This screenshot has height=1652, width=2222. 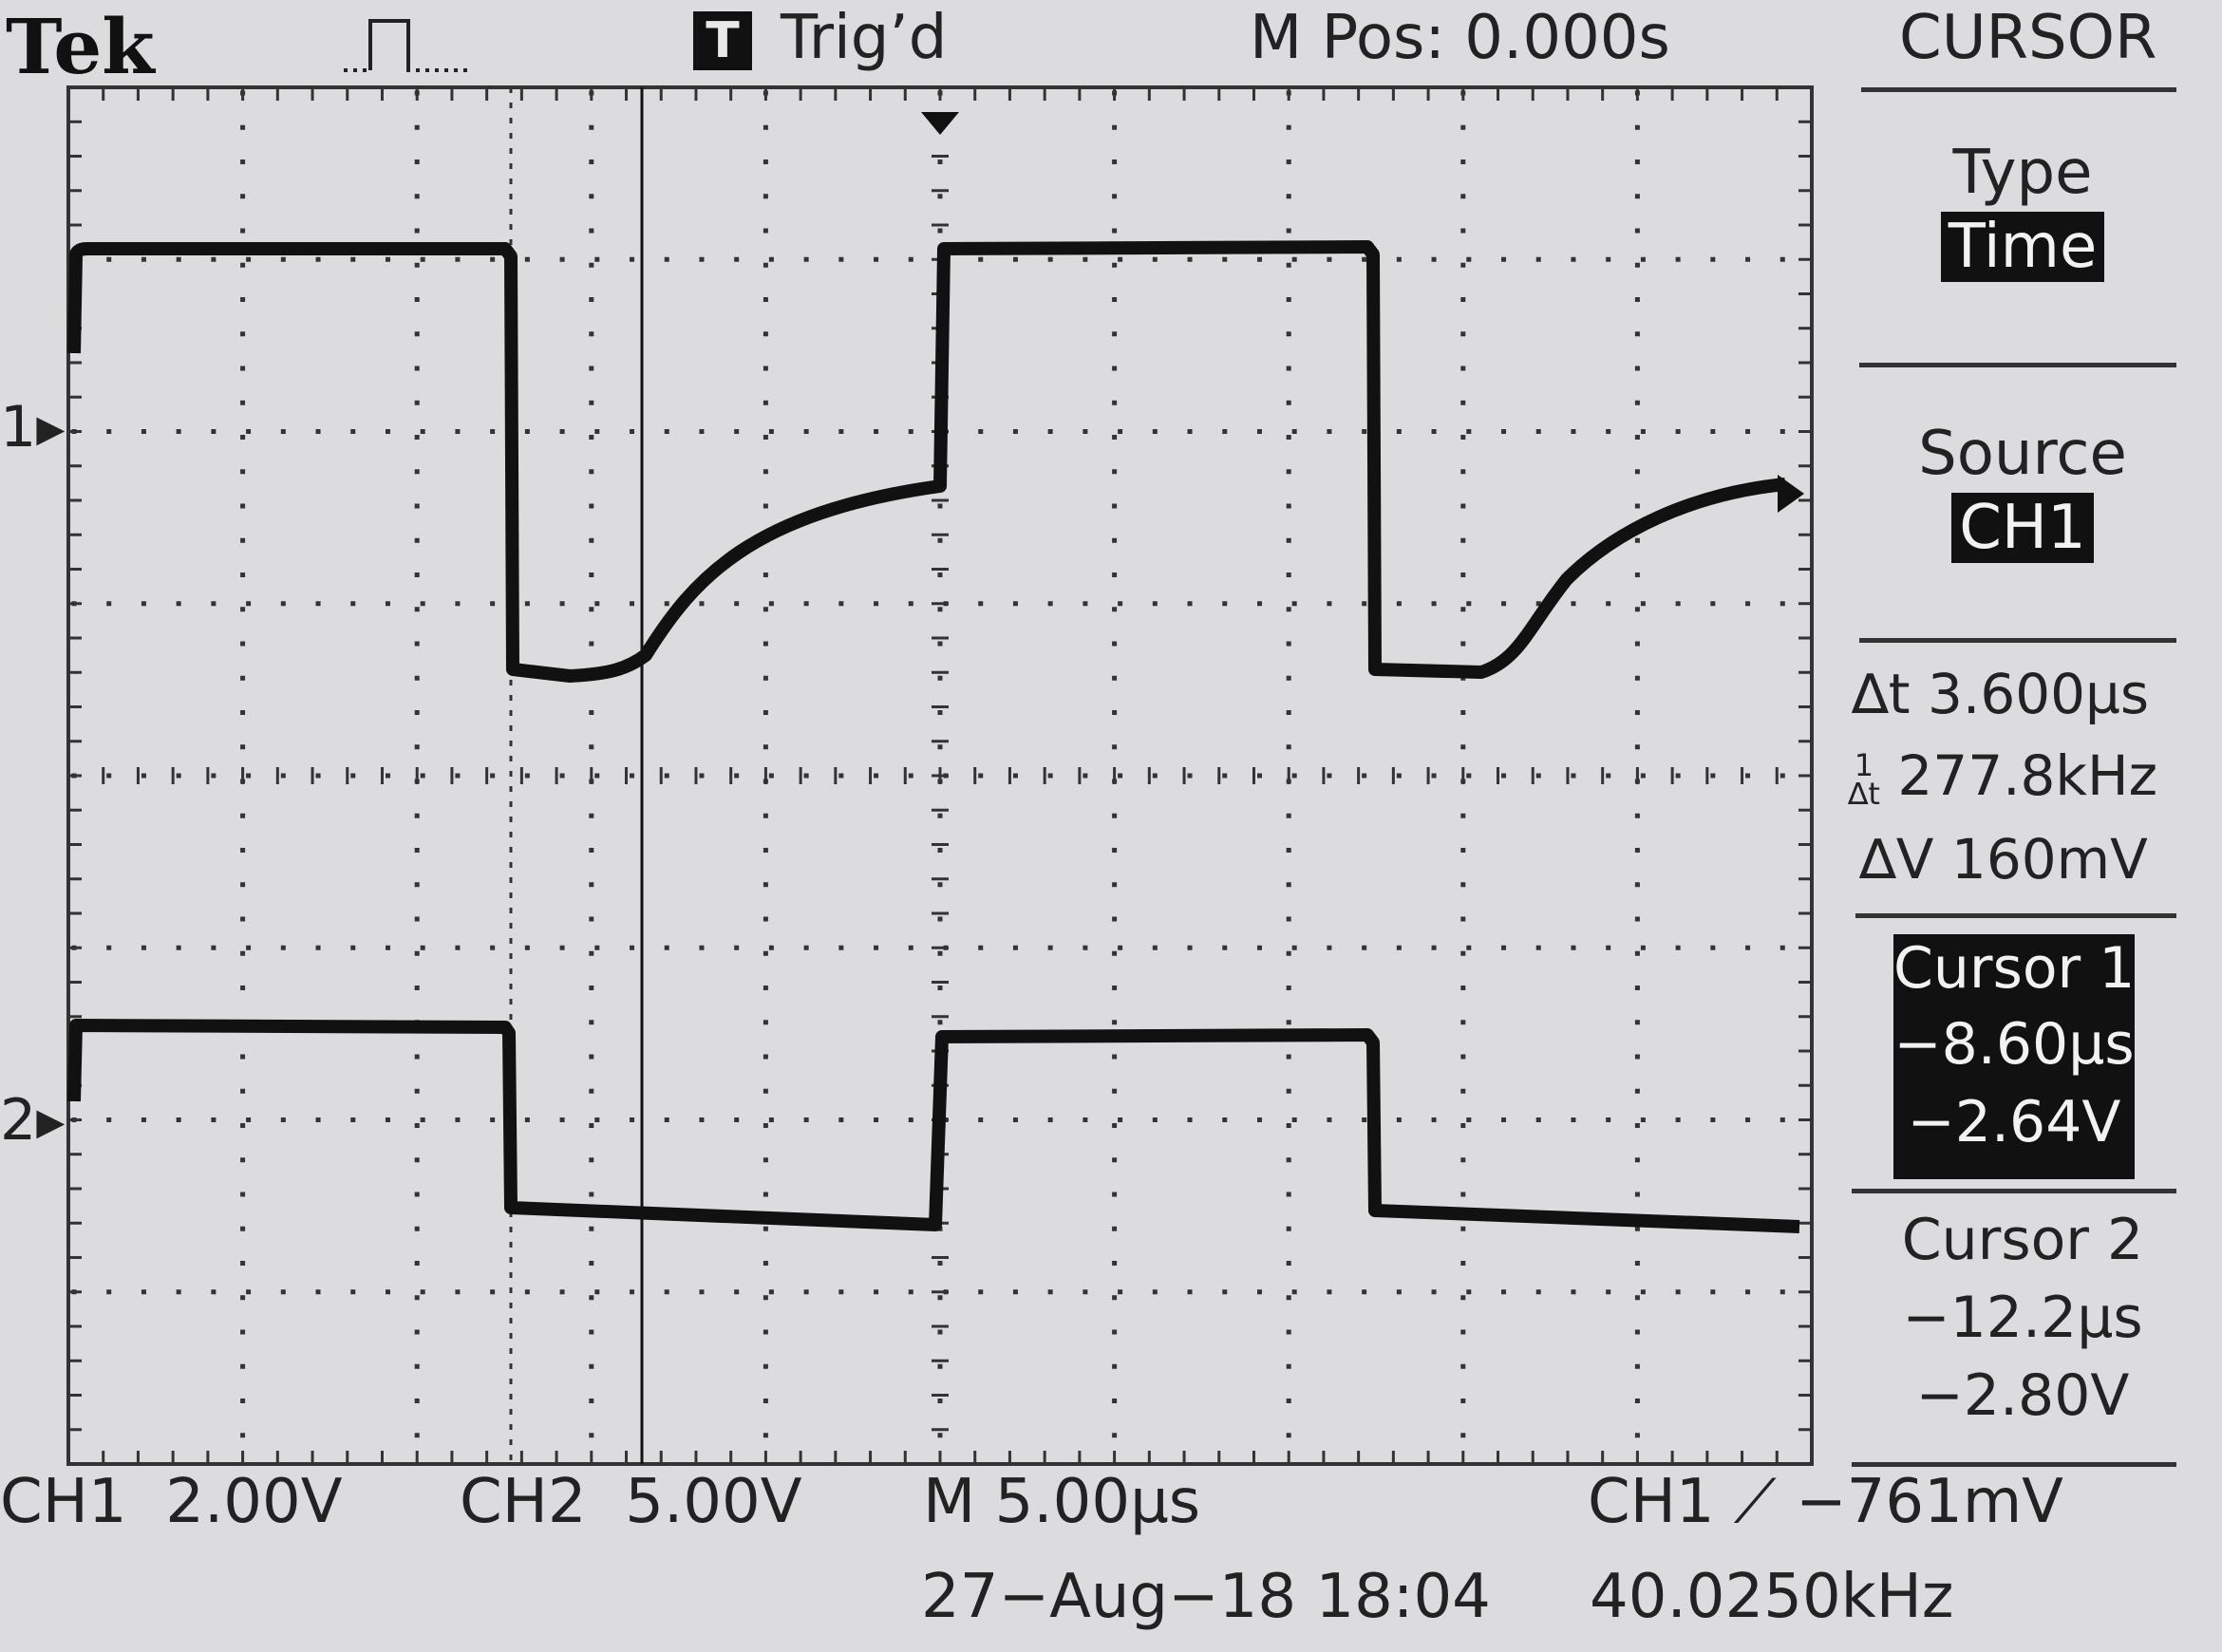 I want to click on cursor-2-label: Cursor 2, so click(x=2022, y=1240).